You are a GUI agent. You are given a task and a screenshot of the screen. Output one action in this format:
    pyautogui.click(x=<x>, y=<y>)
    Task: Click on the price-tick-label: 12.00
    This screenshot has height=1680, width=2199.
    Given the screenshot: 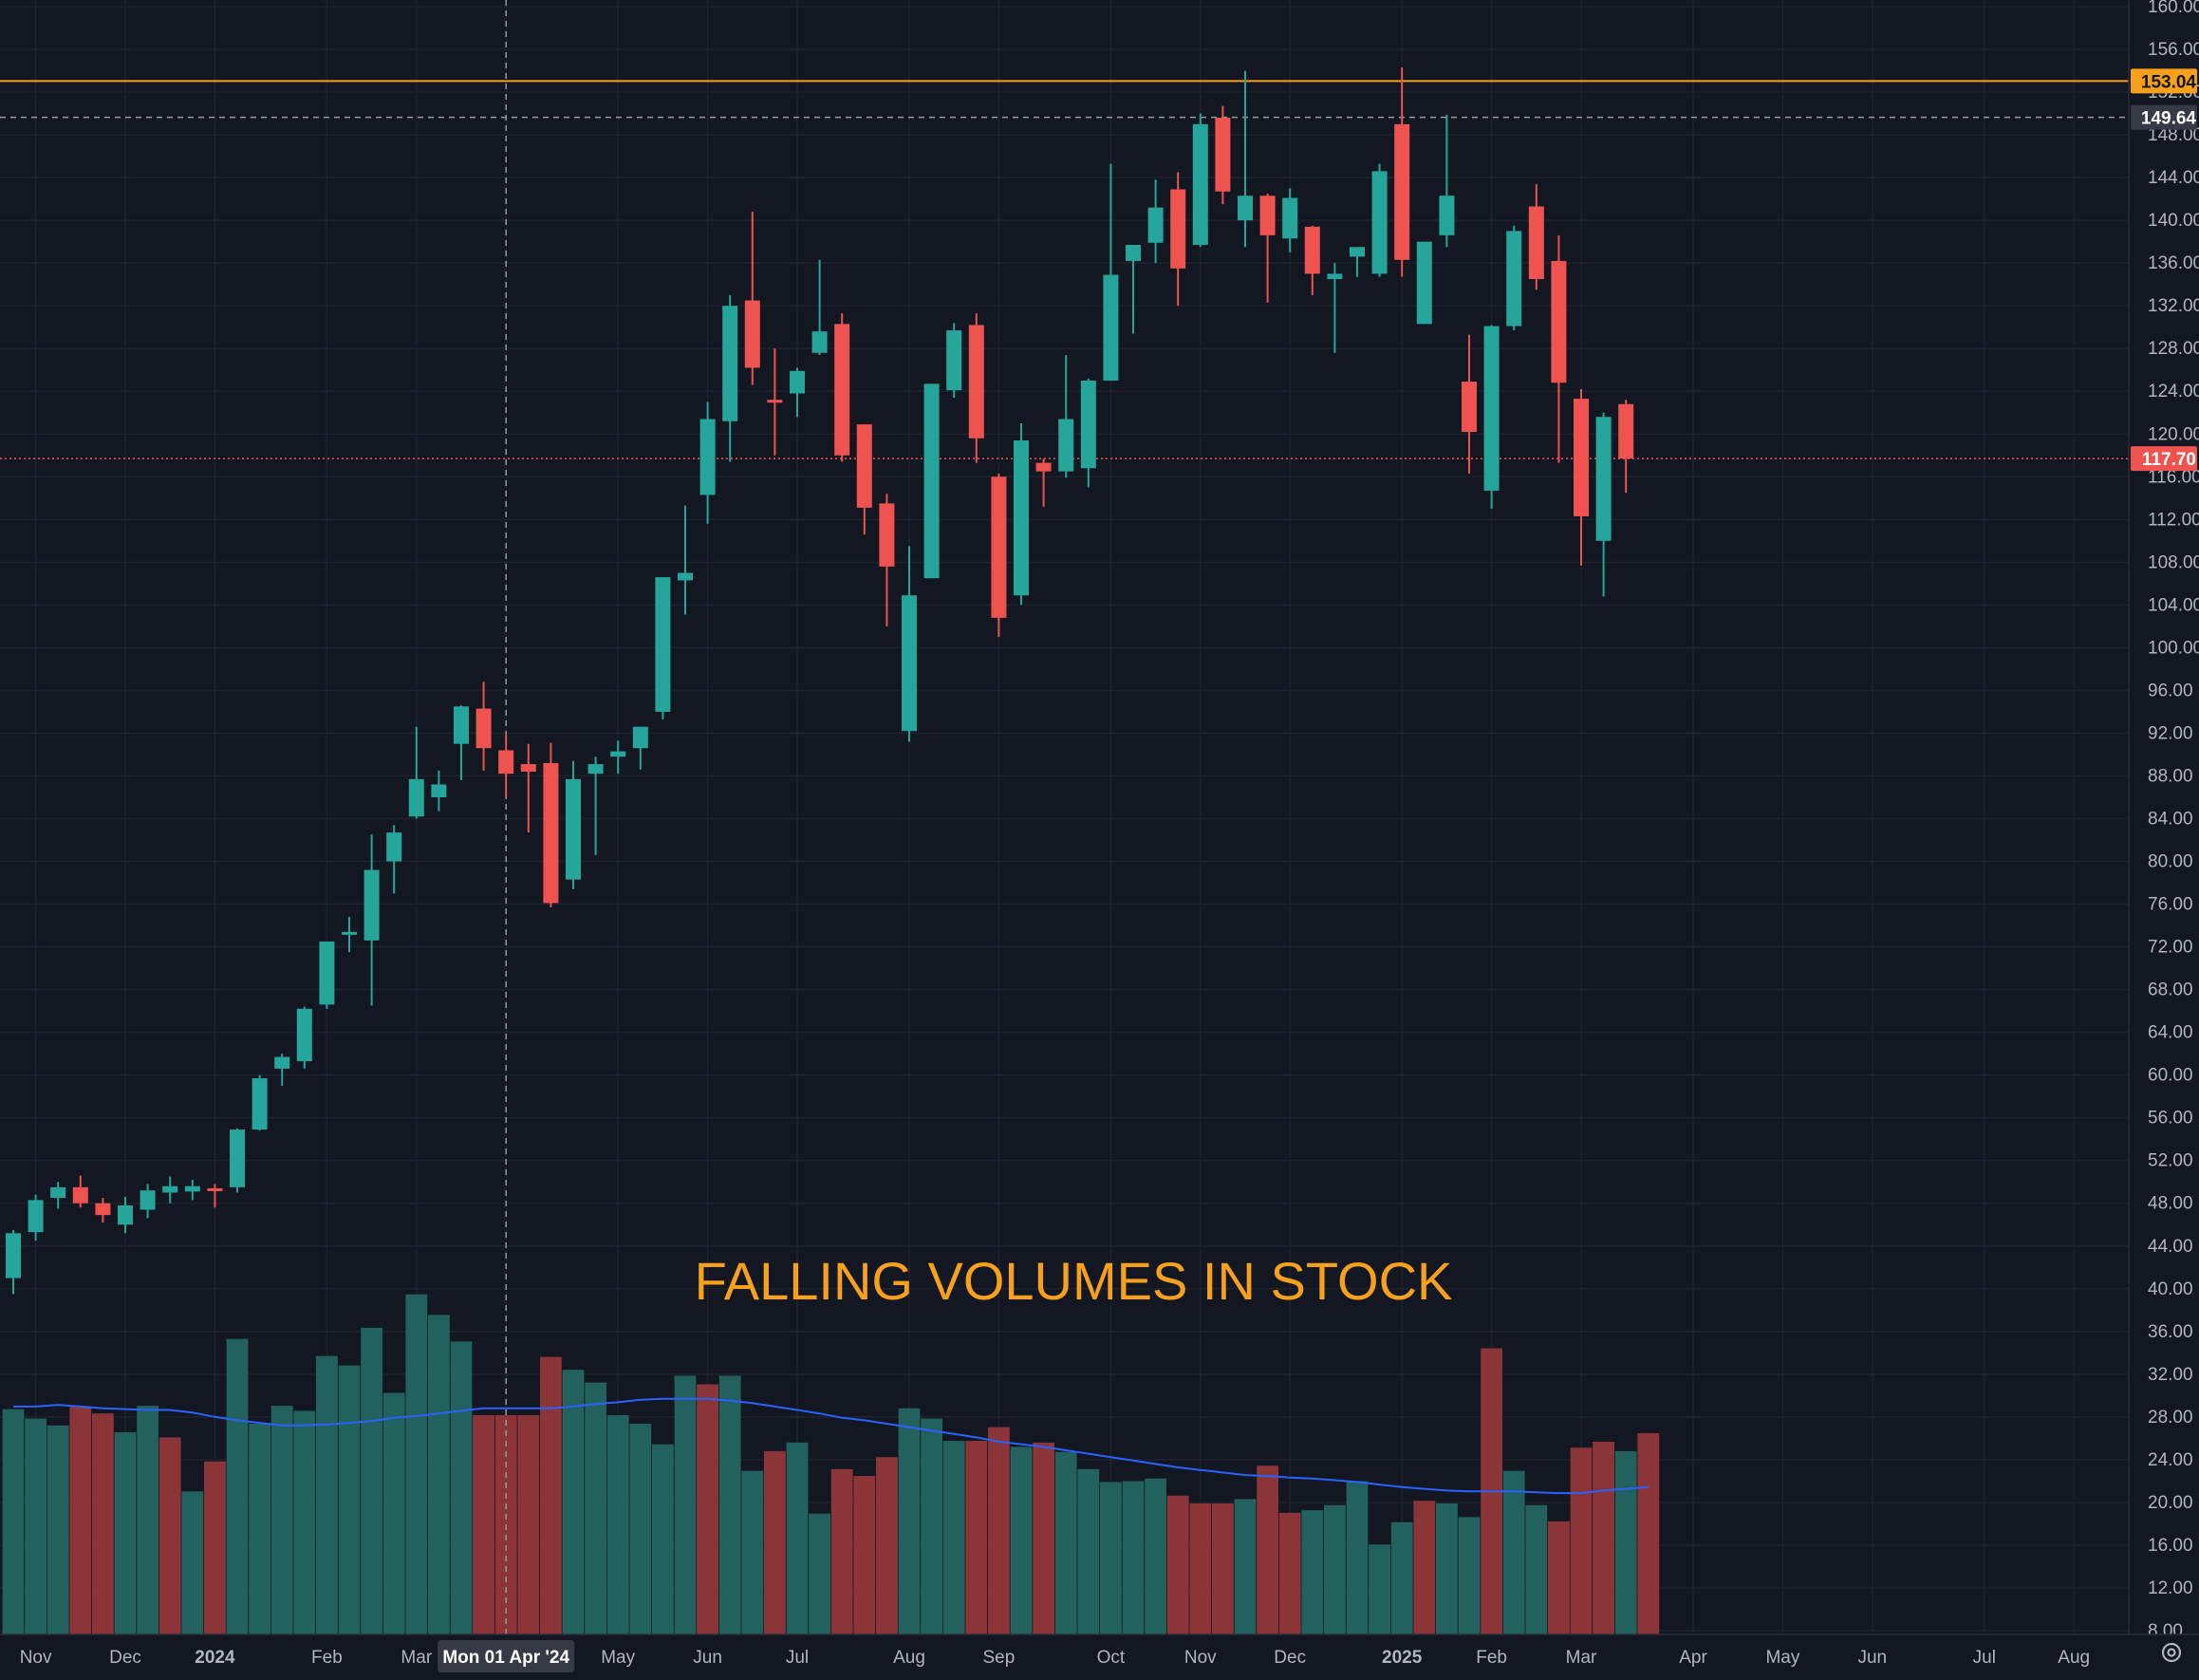 What is the action you would take?
    pyautogui.click(x=2170, y=1588)
    